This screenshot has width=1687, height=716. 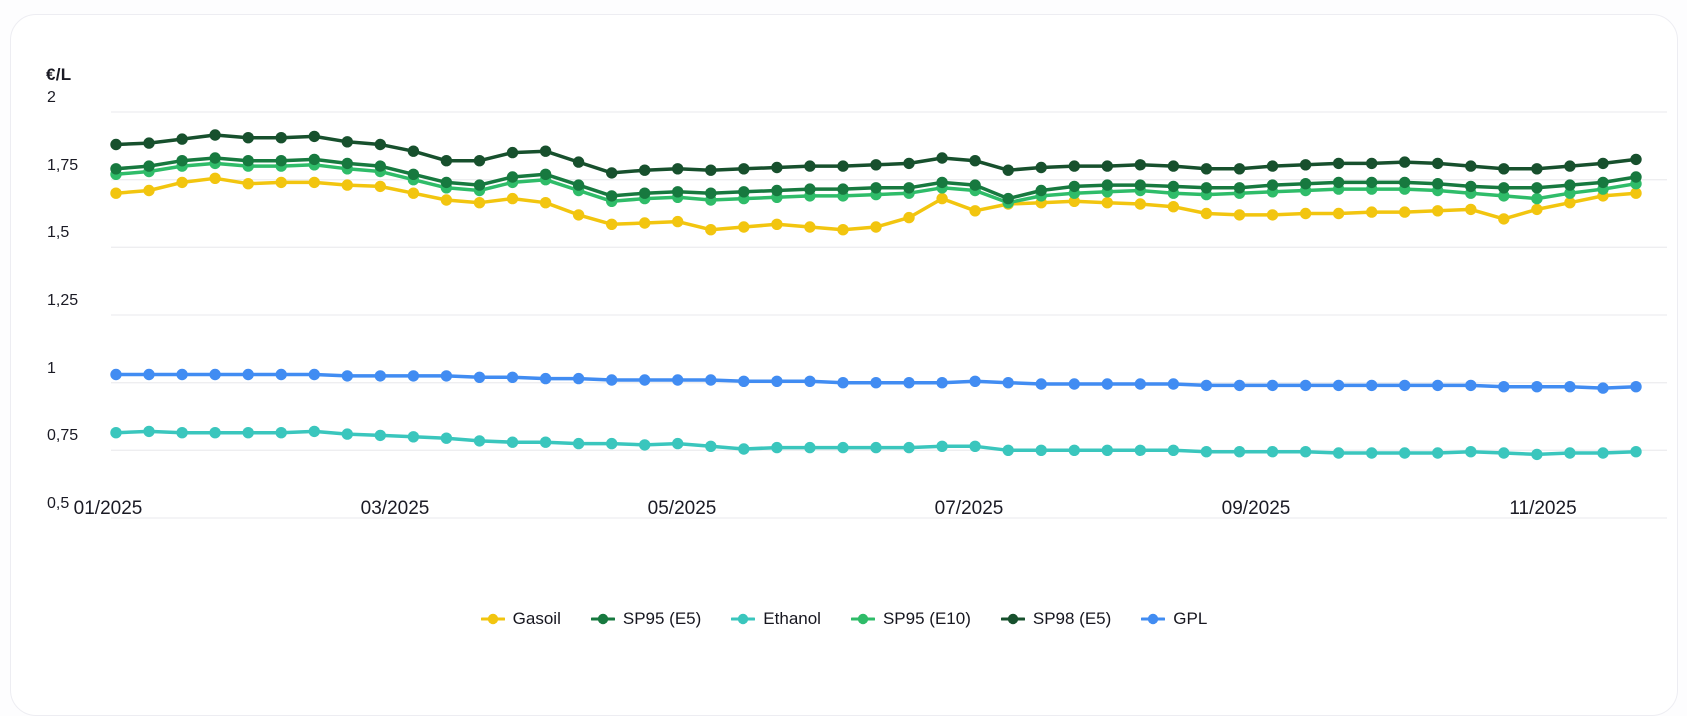 I want to click on legend-item-gpl: GPL, so click(x=1174, y=619).